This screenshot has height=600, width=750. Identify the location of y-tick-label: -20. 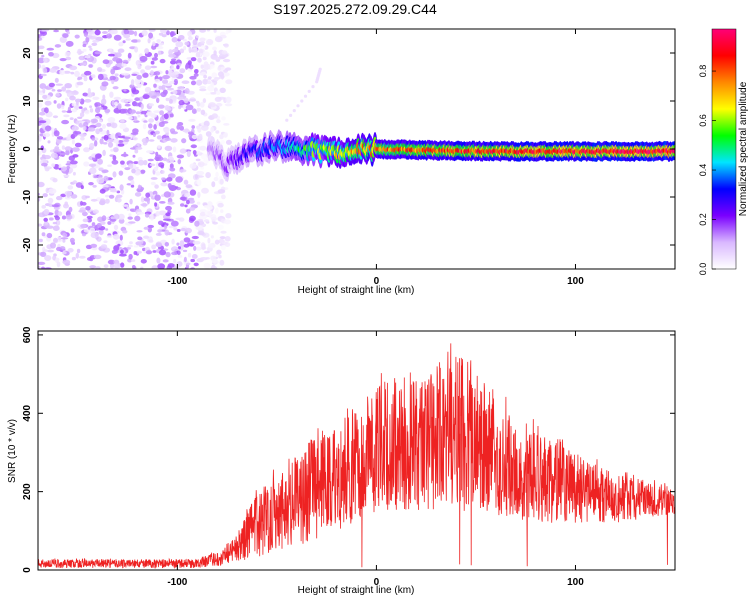
(27, 244).